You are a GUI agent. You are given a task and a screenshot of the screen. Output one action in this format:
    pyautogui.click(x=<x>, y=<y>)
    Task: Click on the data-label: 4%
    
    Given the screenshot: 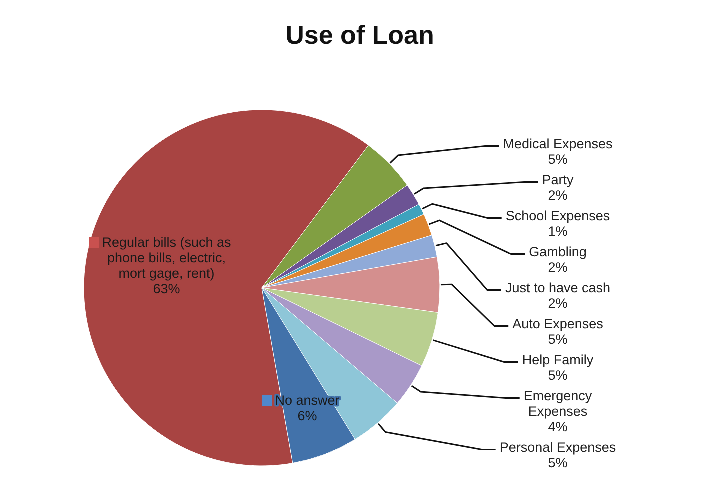 What is the action you would take?
    pyautogui.click(x=558, y=427)
    